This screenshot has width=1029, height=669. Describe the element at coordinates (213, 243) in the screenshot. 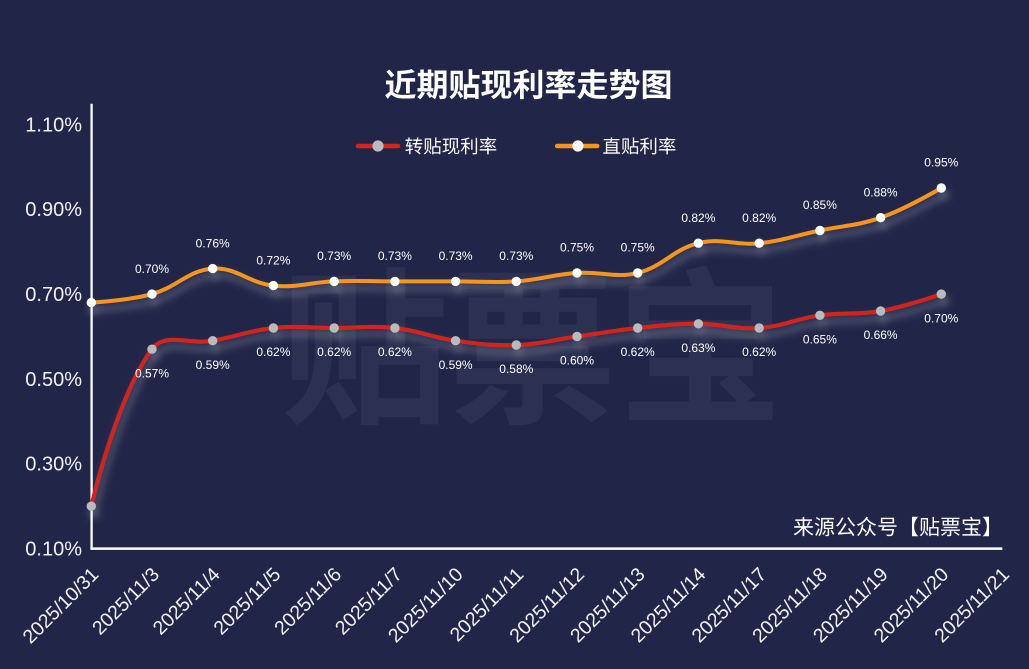

I see `svg-text: 0.76%` at that location.